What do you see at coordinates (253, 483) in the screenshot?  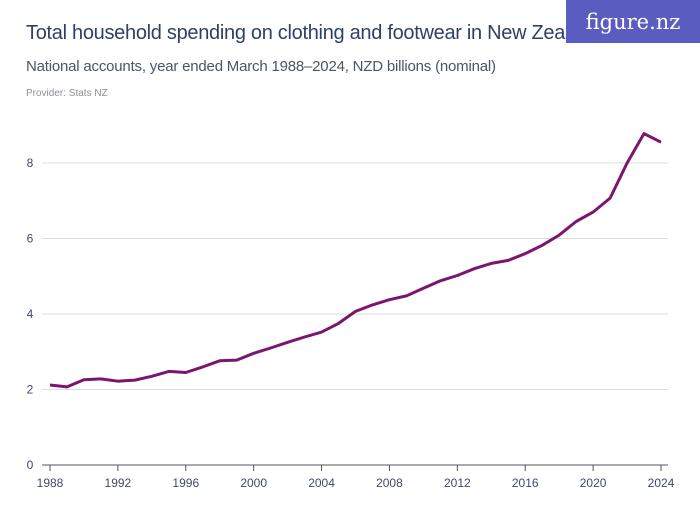 I see `x-tick-label: 2000` at bounding box center [253, 483].